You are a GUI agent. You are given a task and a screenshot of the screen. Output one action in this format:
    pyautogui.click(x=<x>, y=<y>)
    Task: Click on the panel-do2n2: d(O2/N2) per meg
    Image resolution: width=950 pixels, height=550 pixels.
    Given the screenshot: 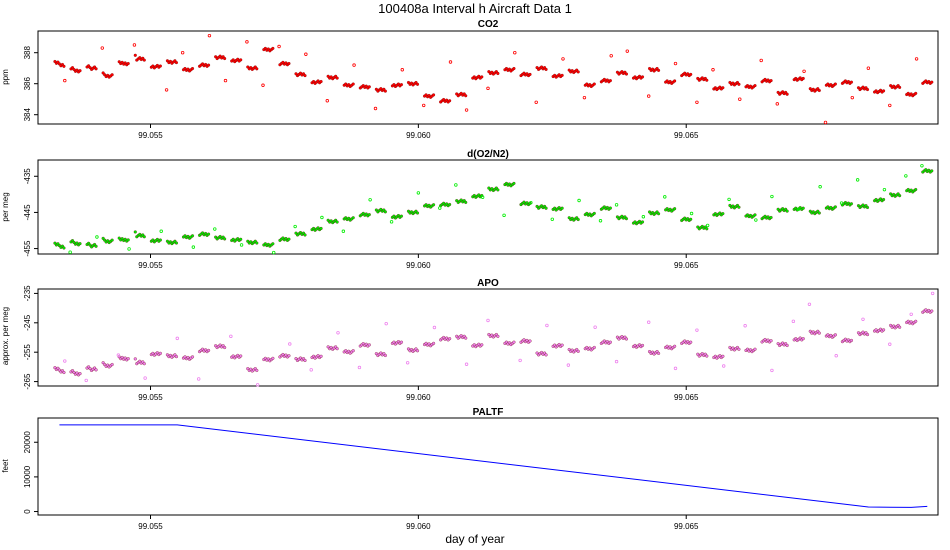 What is the action you would take?
    pyautogui.click(x=255, y=185)
    